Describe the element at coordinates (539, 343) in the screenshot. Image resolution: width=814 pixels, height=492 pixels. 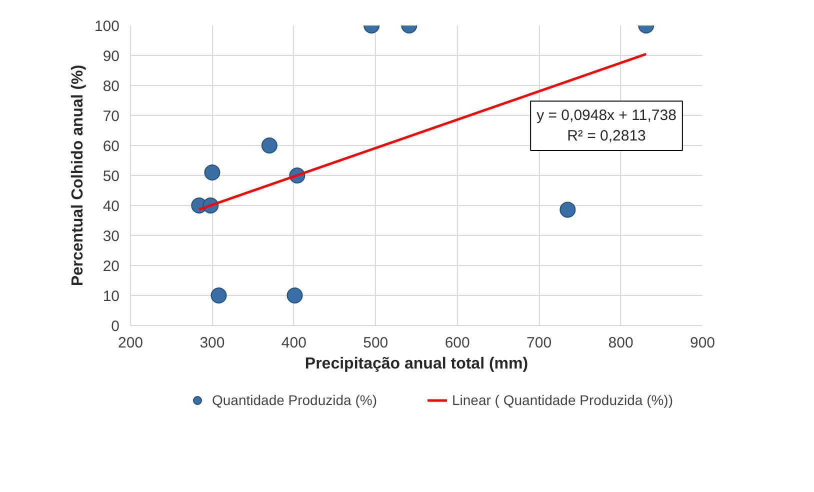
I see `x-tick-label: 700` at that location.